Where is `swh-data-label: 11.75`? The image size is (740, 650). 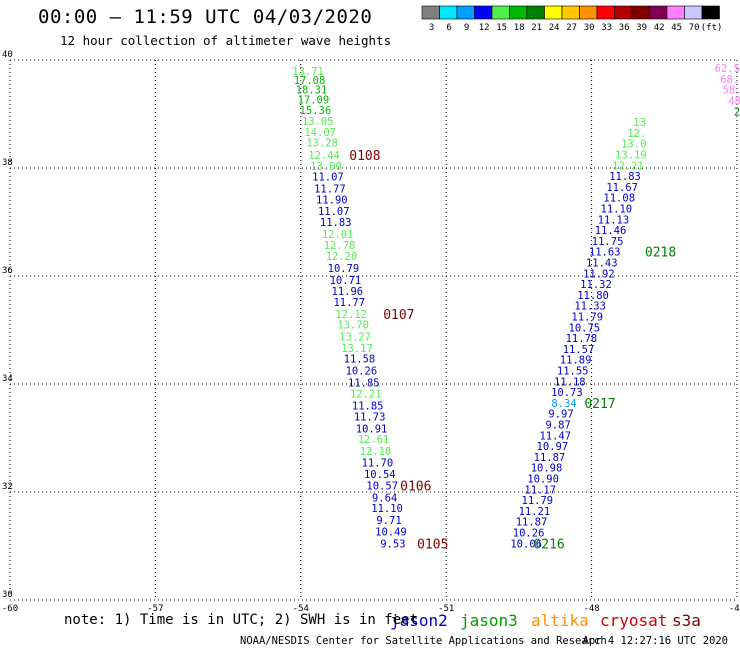 swh-data-label: 11.75 is located at coordinates (608, 242).